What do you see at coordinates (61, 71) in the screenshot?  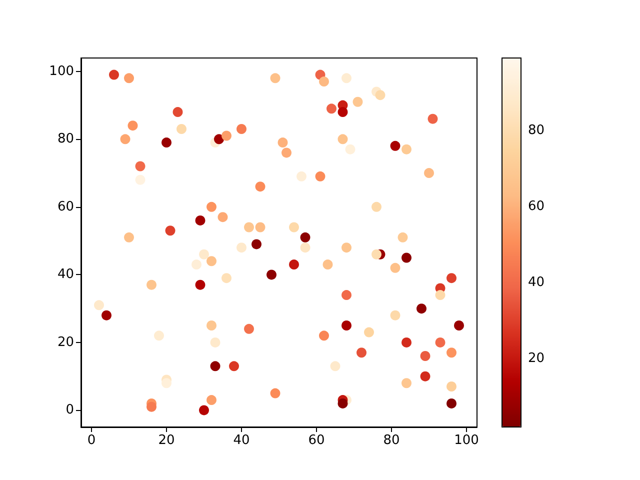 I see `y-tick-label: 100` at bounding box center [61, 71].